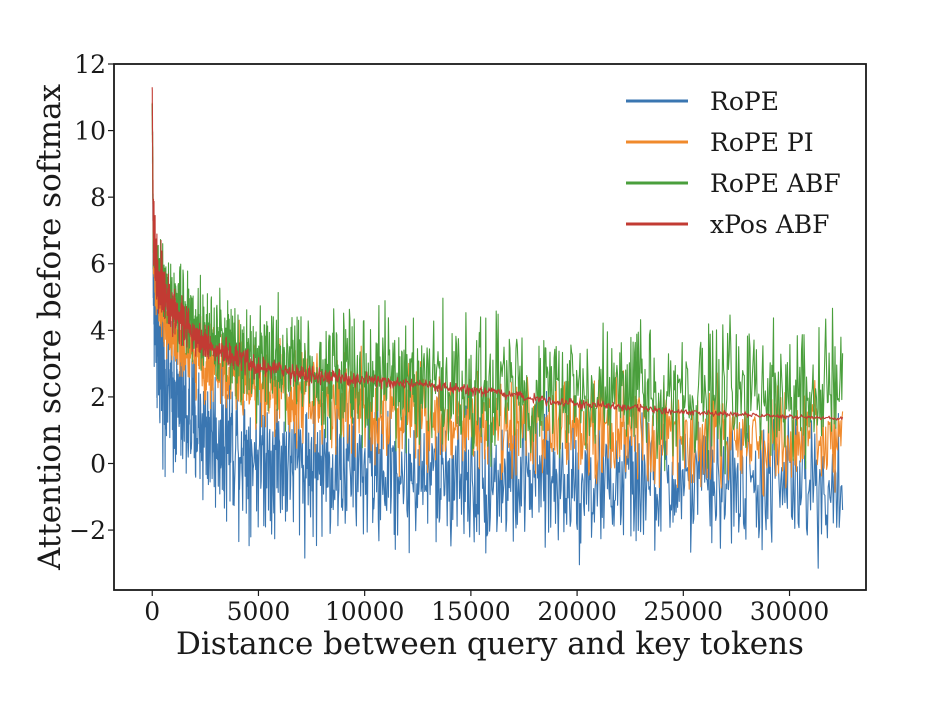 The width and height of the screenshot is (932, 712). I want to click on legend-label: RoPE, so click(744, 101).